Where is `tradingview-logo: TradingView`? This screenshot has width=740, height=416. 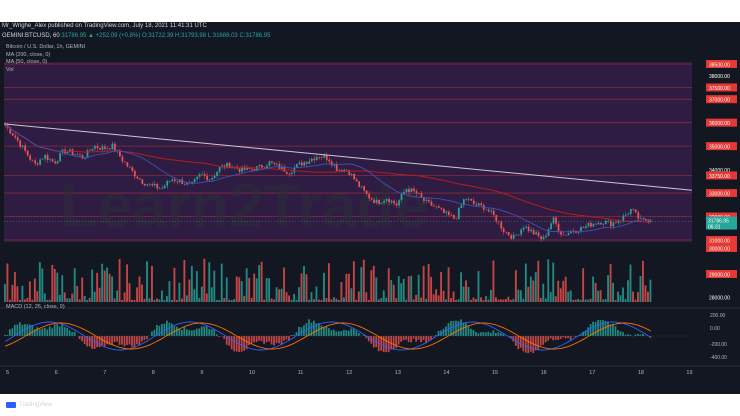
tradingview-logo: TradingView is located at coordinates (29, 405).